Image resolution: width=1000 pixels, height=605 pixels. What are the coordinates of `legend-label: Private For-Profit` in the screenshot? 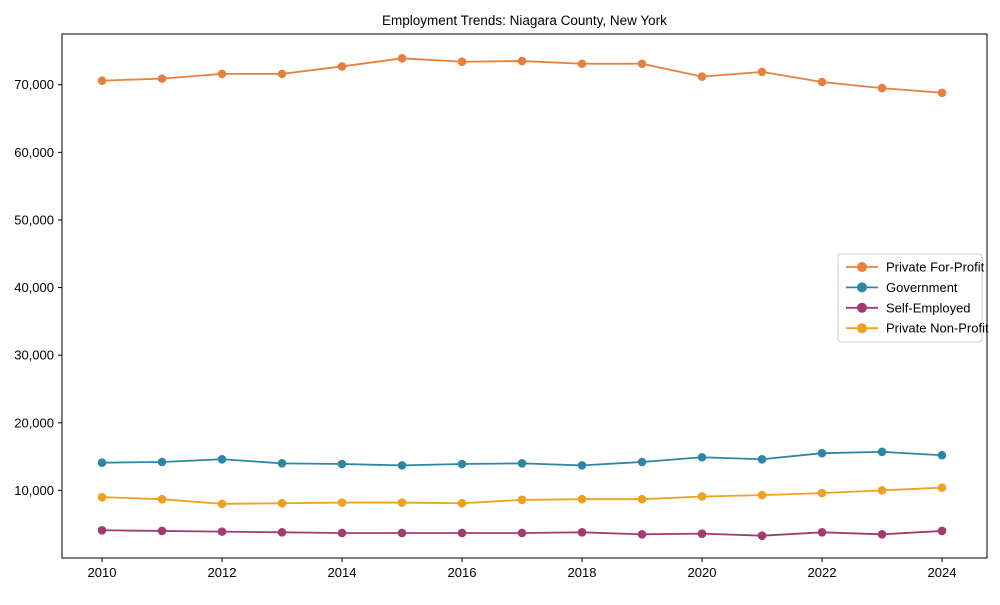 It's located at (935, 267).